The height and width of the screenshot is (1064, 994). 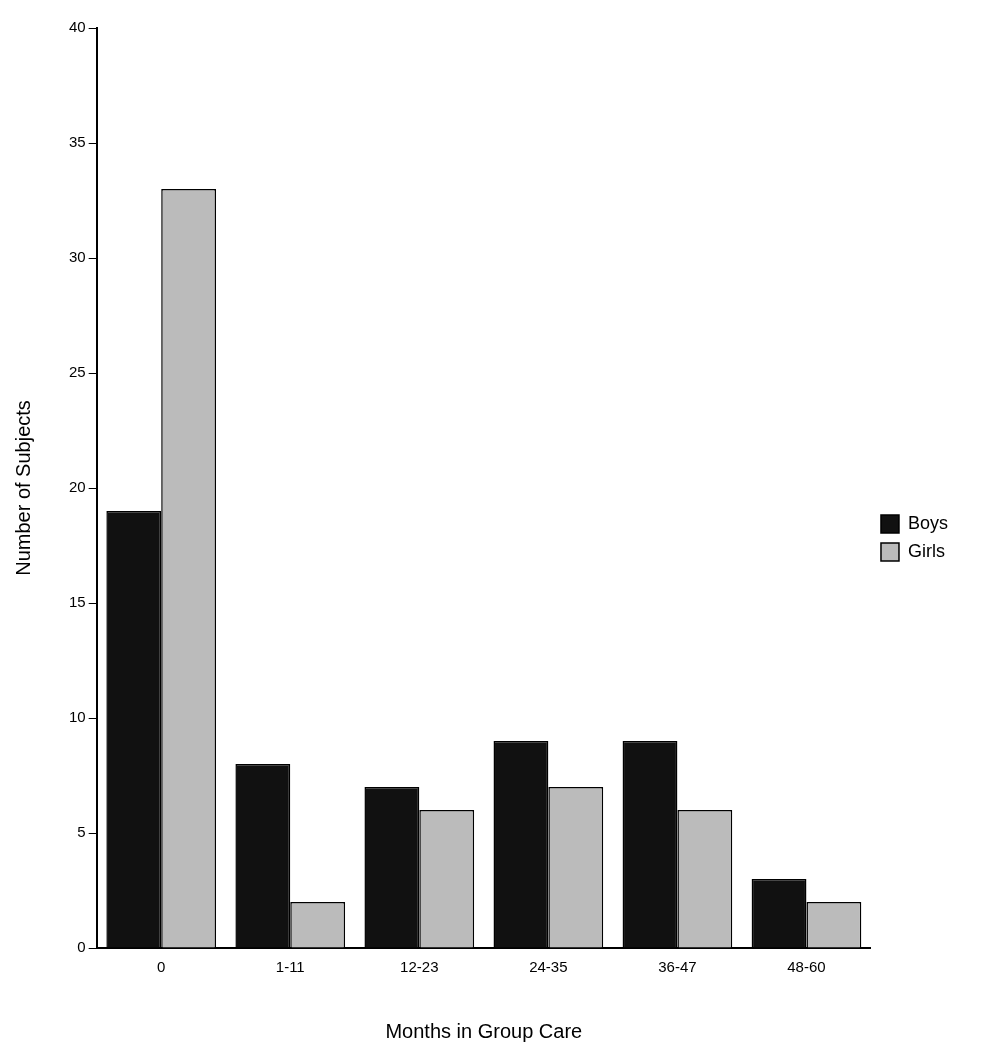 What do you see at coordinates (806, 967) in the screenshot?
I see `x-tick-label: 48-60` at bounding box center [806, 967].